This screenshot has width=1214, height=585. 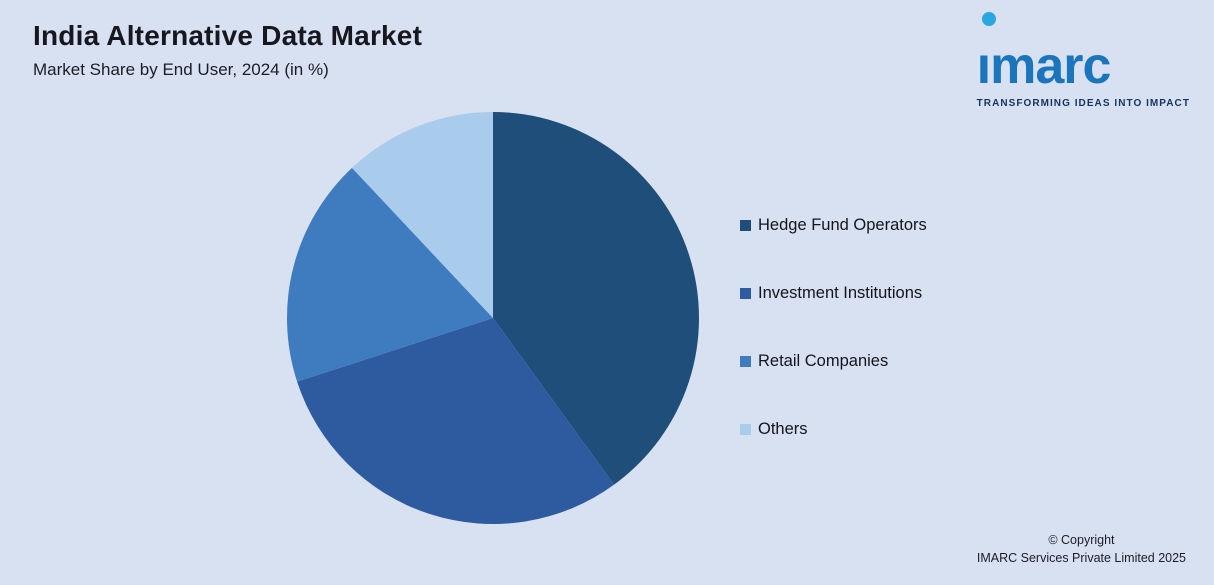 What do you see at coordinates (181, 69) in the screenshot?
I see `page-subtitle: Market Share by End User, 2024 (in %)` at bounding box center [181, 69].